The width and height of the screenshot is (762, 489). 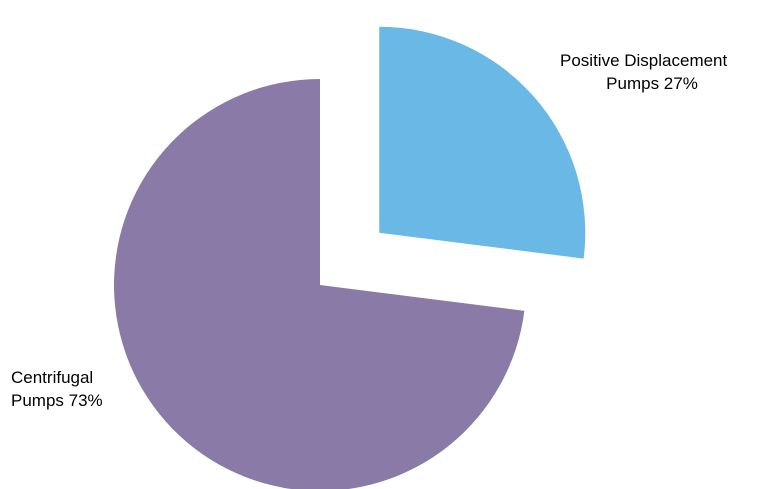 I want to click on slice-label-centrifugal-line-2: Pumps 73%, so click(x=57, y=400).